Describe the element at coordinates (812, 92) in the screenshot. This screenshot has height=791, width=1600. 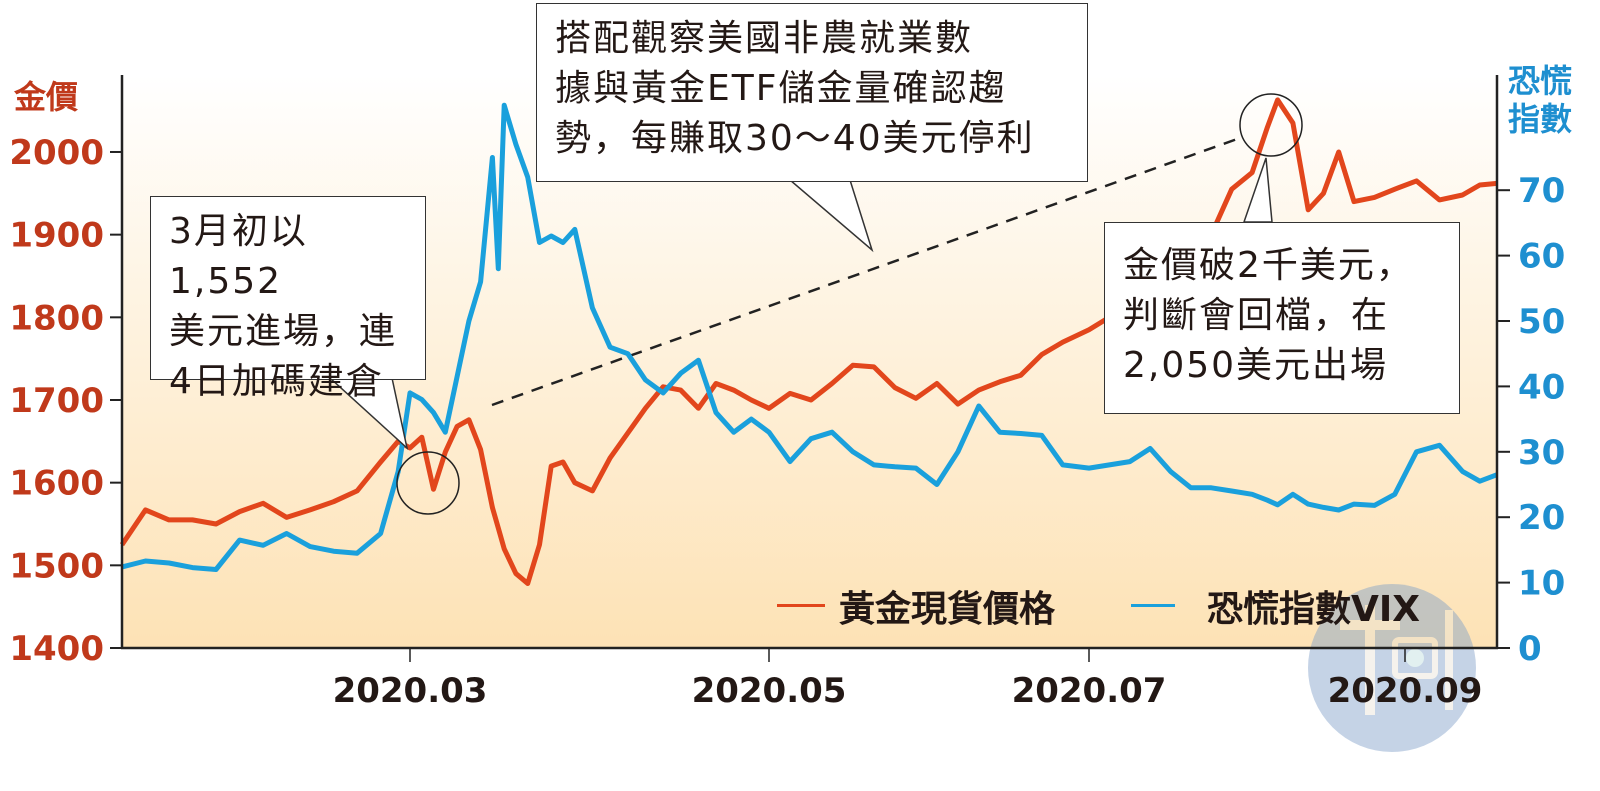
I see `callout-take-profit: 搭配觀察美國非農就業數 據與黃金ETF儲金量確認趨 勢，每賺取30～40美元停利` at that location.